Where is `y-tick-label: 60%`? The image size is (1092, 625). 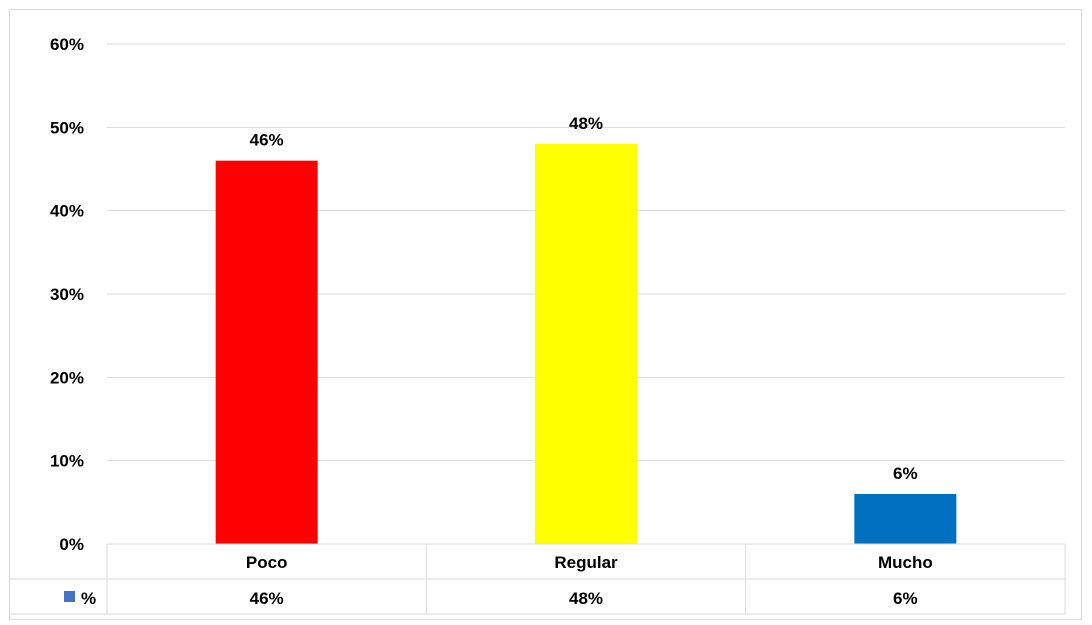 y-tick-label: 60% is located at coordinates (67, 44).